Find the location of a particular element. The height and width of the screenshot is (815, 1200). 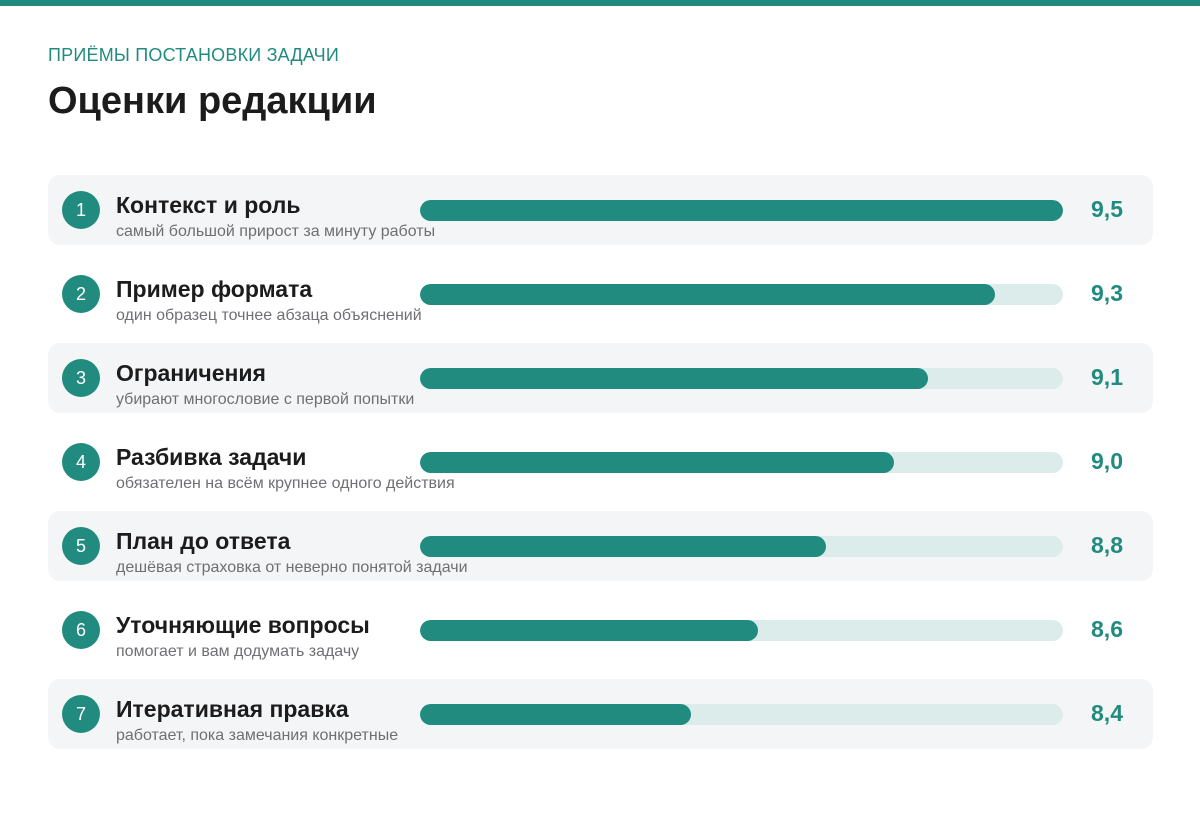

technique-subtitle: один образец точнее абзаца объяснений is located at coordinates (269, 315).